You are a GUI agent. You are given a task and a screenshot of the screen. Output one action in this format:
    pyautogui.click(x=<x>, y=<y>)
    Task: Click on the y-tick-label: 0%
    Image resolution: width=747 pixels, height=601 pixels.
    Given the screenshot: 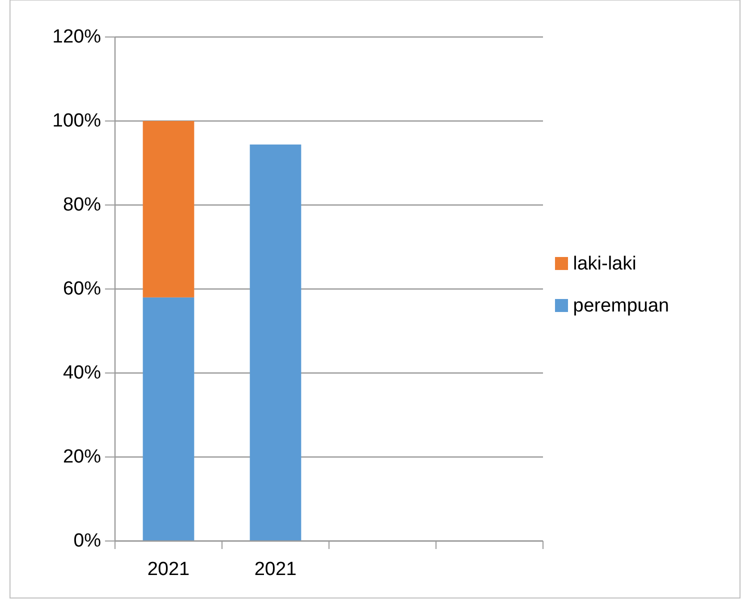 What is the action you would take?
    pyautogui.click(x=88, y=541)
    